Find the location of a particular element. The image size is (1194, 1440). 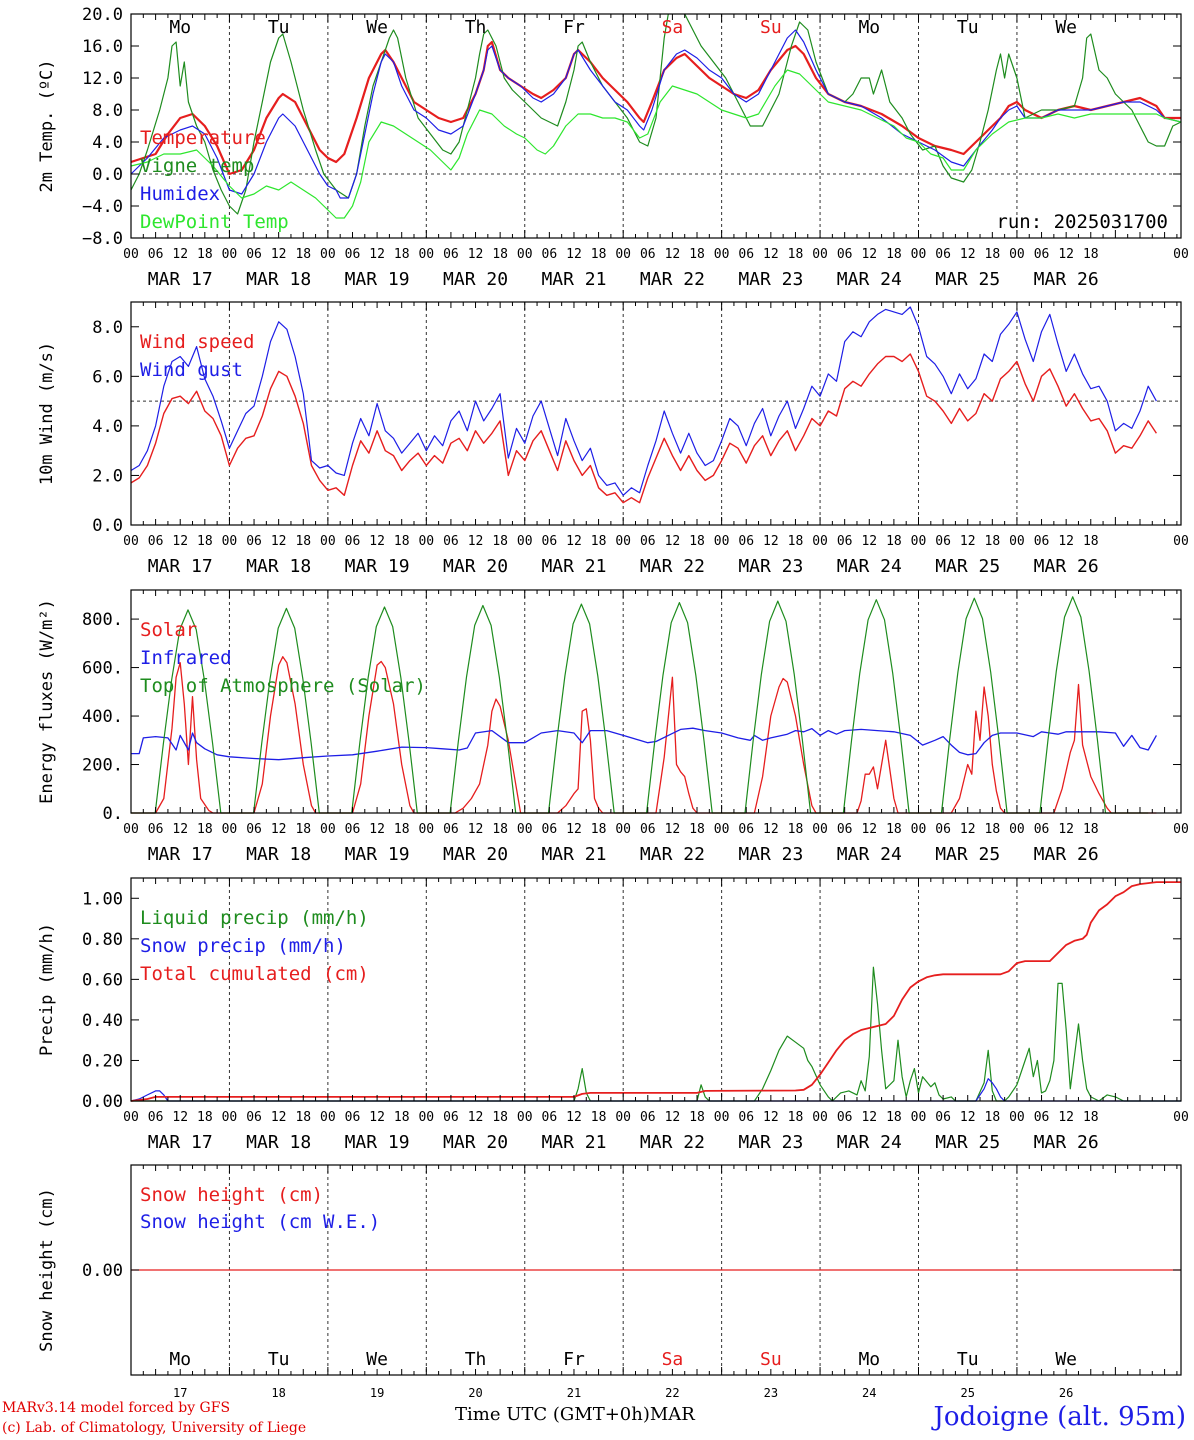

y-axis-label: 10m Wind (m/s) is located at coordinates (47, 413).